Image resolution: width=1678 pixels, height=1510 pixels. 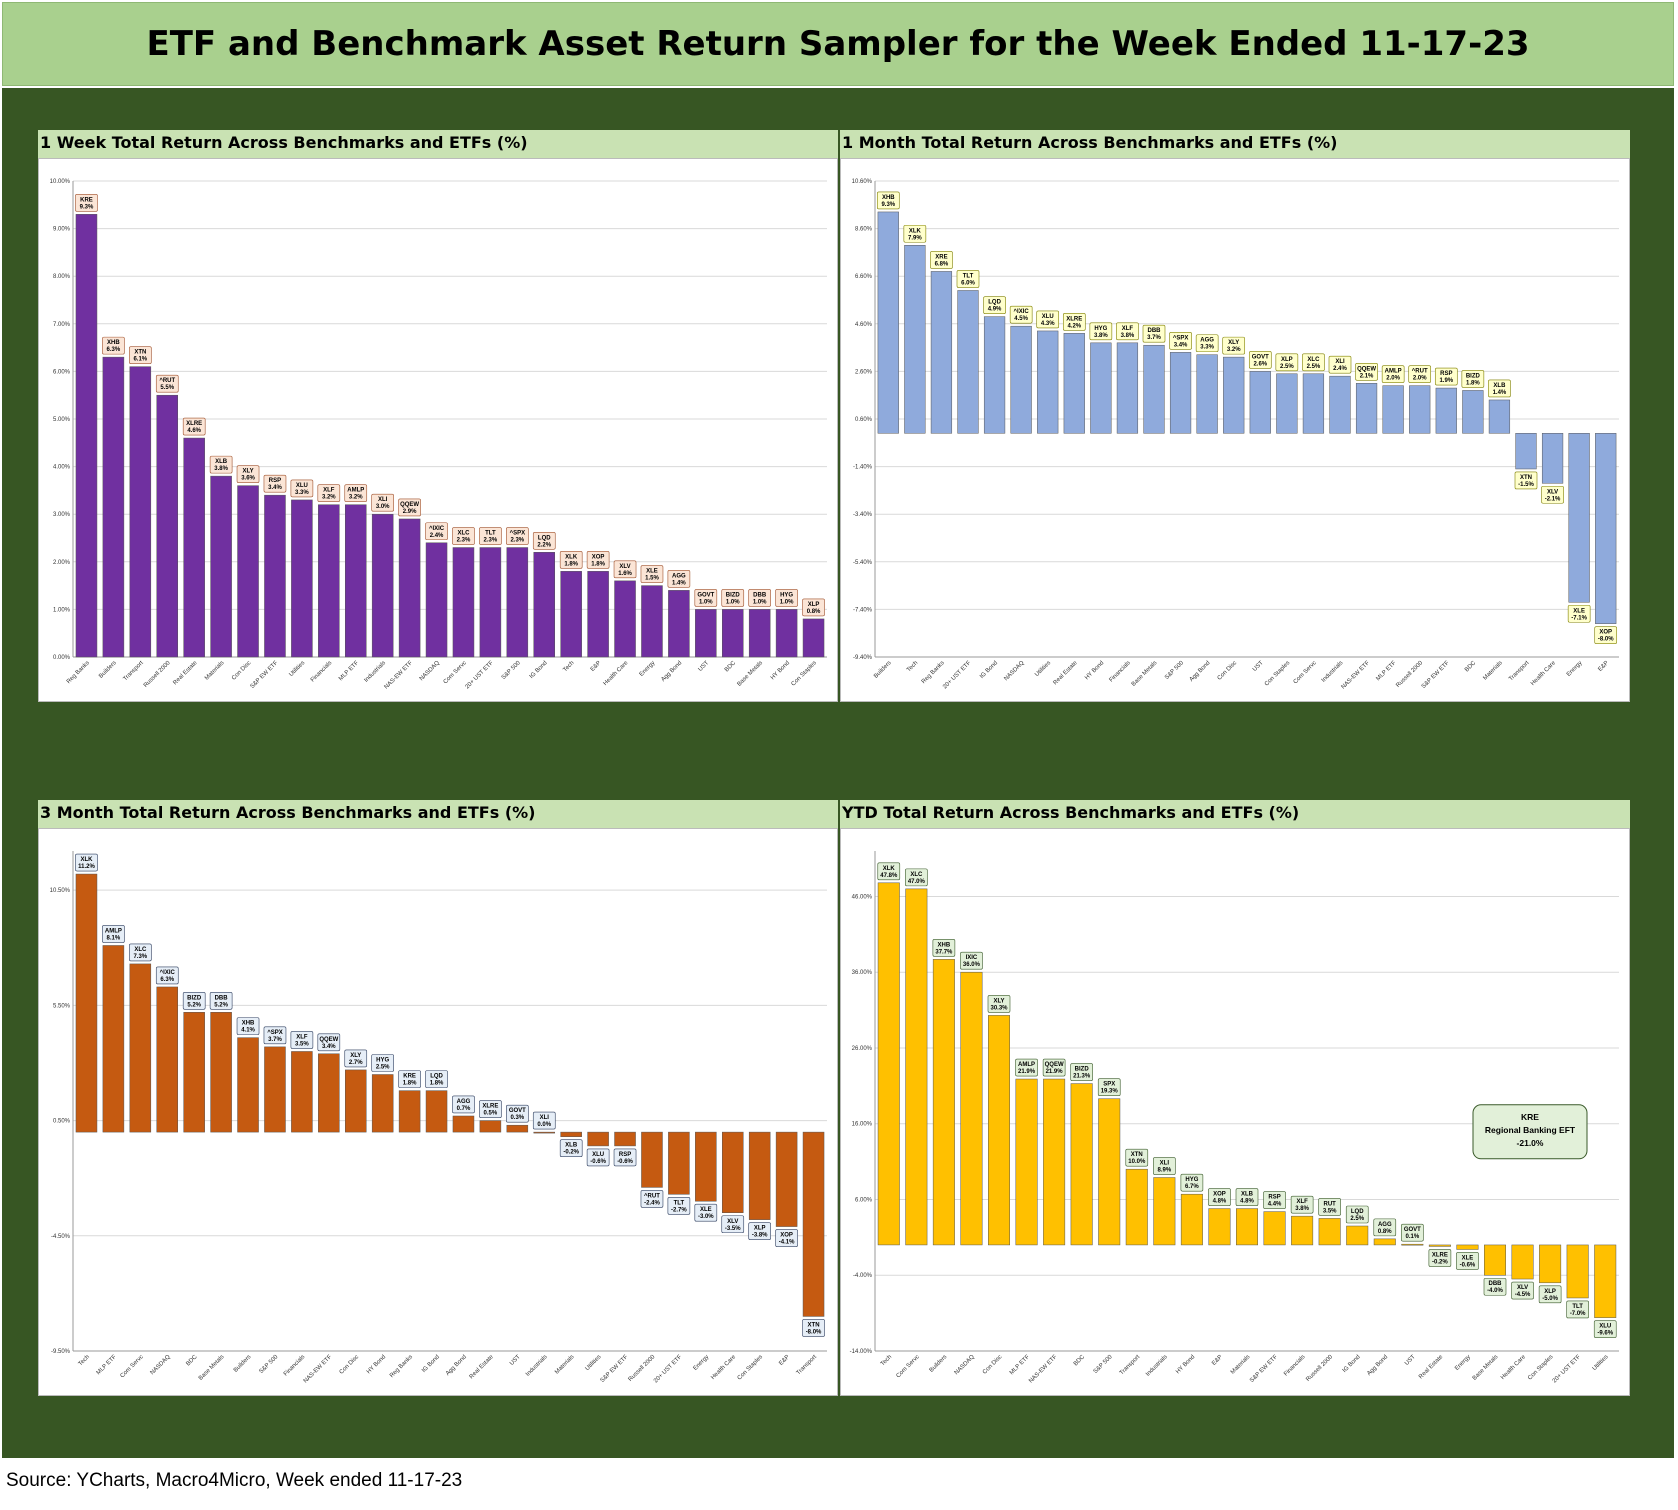 I want to click on three-month-ticker-label: XLE, so click(x=706, y=1210).